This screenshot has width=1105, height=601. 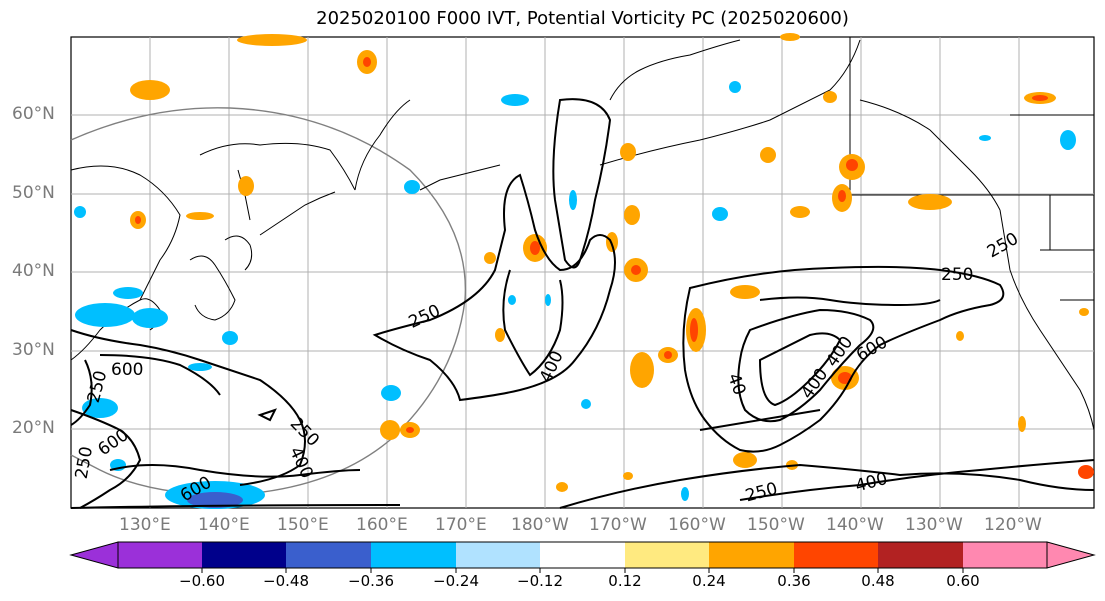 I want to click on lon-label: 130°W, so click(x=934, y=525).